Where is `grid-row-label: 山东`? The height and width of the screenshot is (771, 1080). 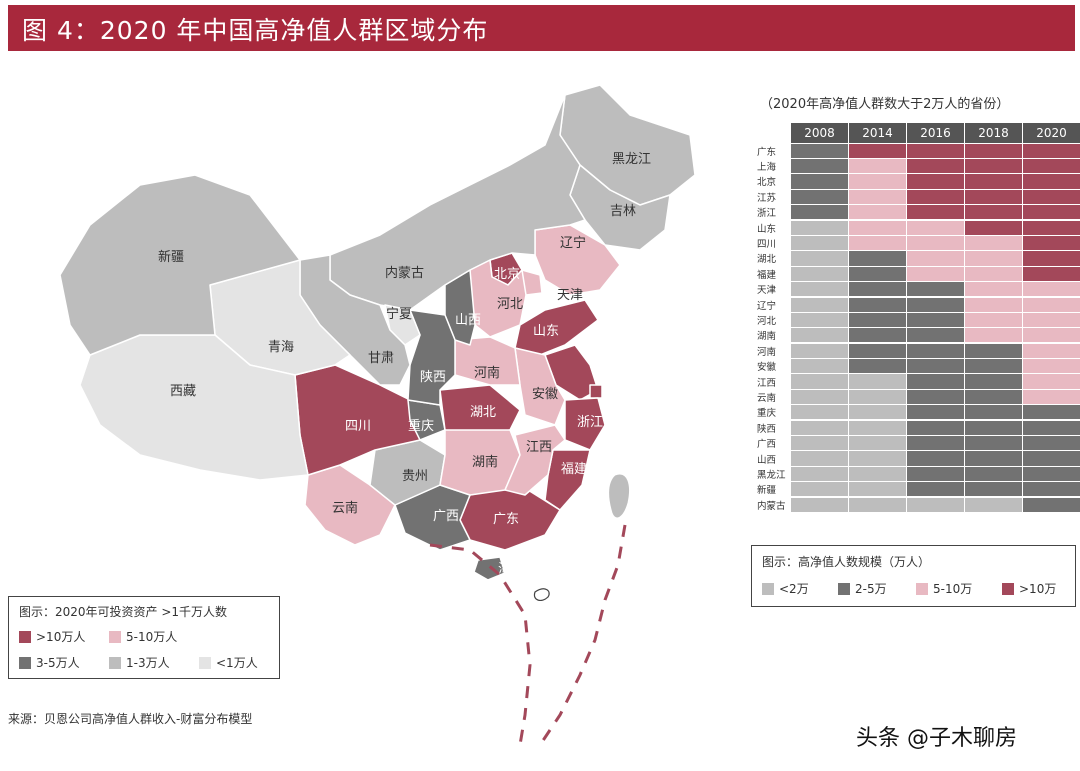
grid-row-label: 山东 is located at coordinates (767, 229).